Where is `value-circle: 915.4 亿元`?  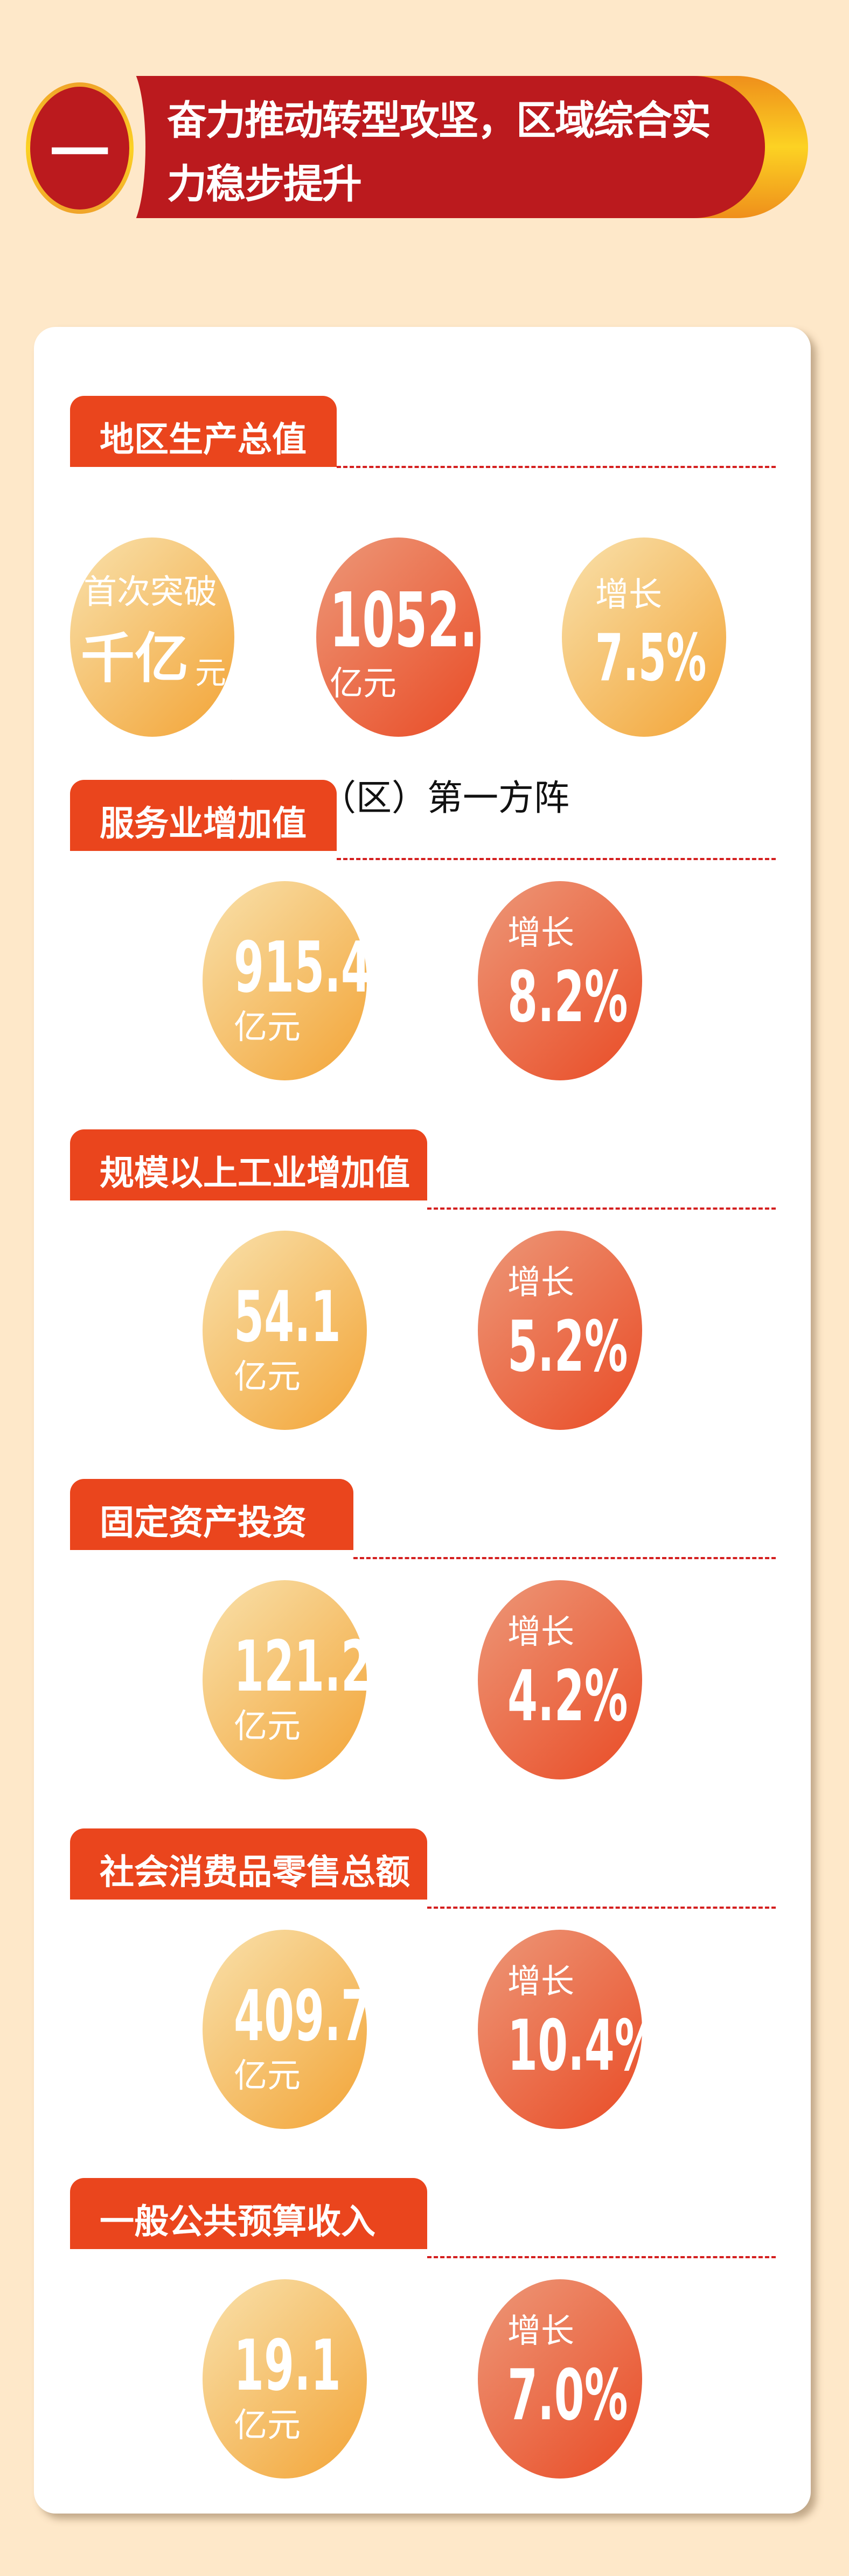
value-circle: 915.4 亿元 is located at coordinates (287, 980).